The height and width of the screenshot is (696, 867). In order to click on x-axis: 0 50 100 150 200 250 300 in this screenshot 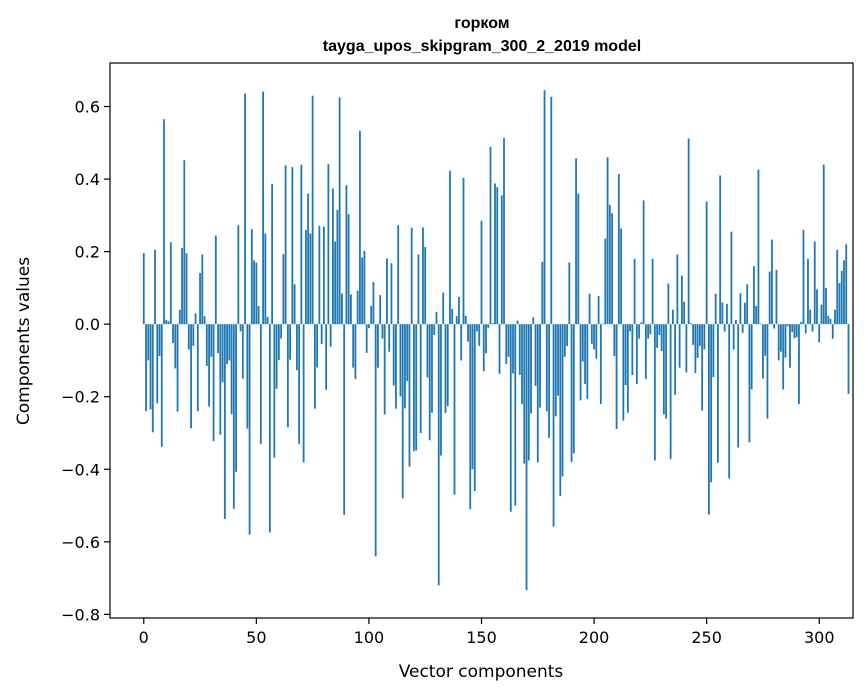, I will do `click(487, 632)`.